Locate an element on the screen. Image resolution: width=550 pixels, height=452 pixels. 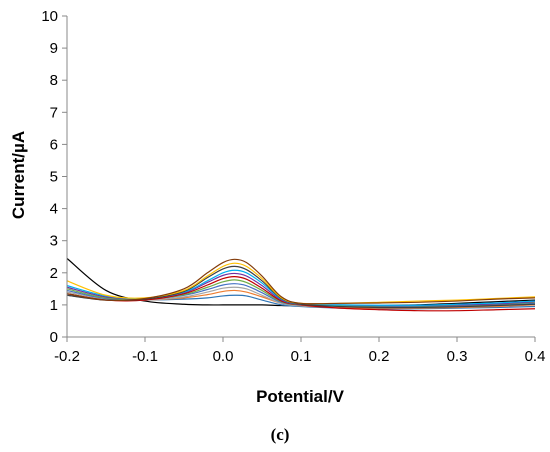
series-lines is located at coordinates (301, 284).